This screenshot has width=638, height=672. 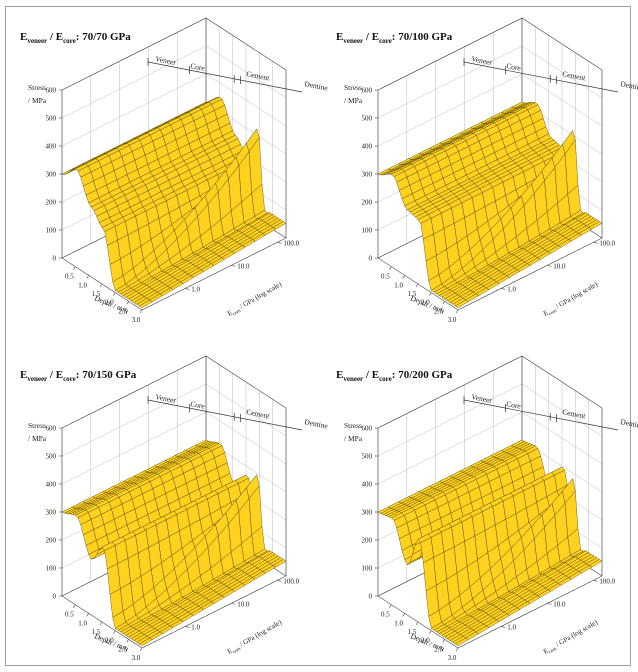 What do you see at coordinates (106, 375) in the screenshot?
I see `title-ratio: : 70/150 GPa` at bounding box center [106, 375].